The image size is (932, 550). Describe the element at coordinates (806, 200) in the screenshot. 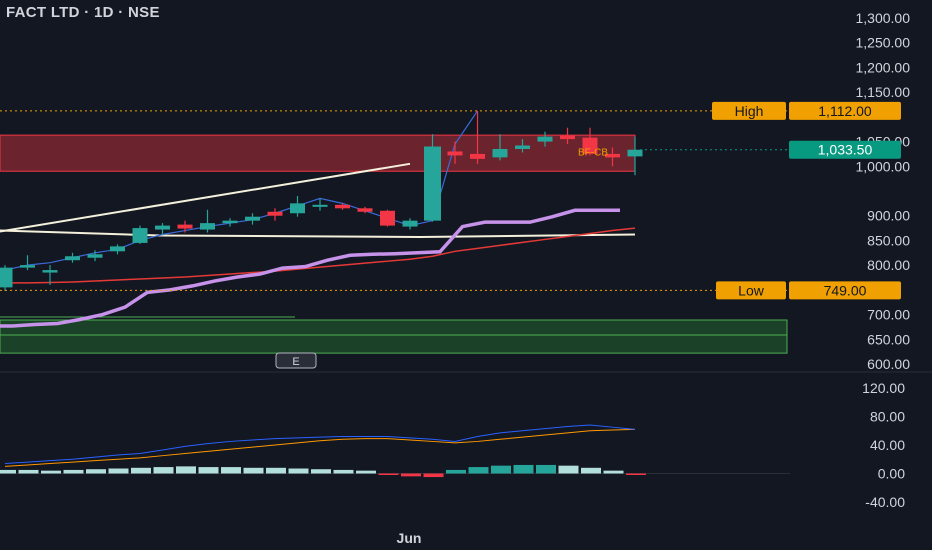

I see `price-tags-layer: High 1,112.00 Low 749.00 1,033.50` at that location.